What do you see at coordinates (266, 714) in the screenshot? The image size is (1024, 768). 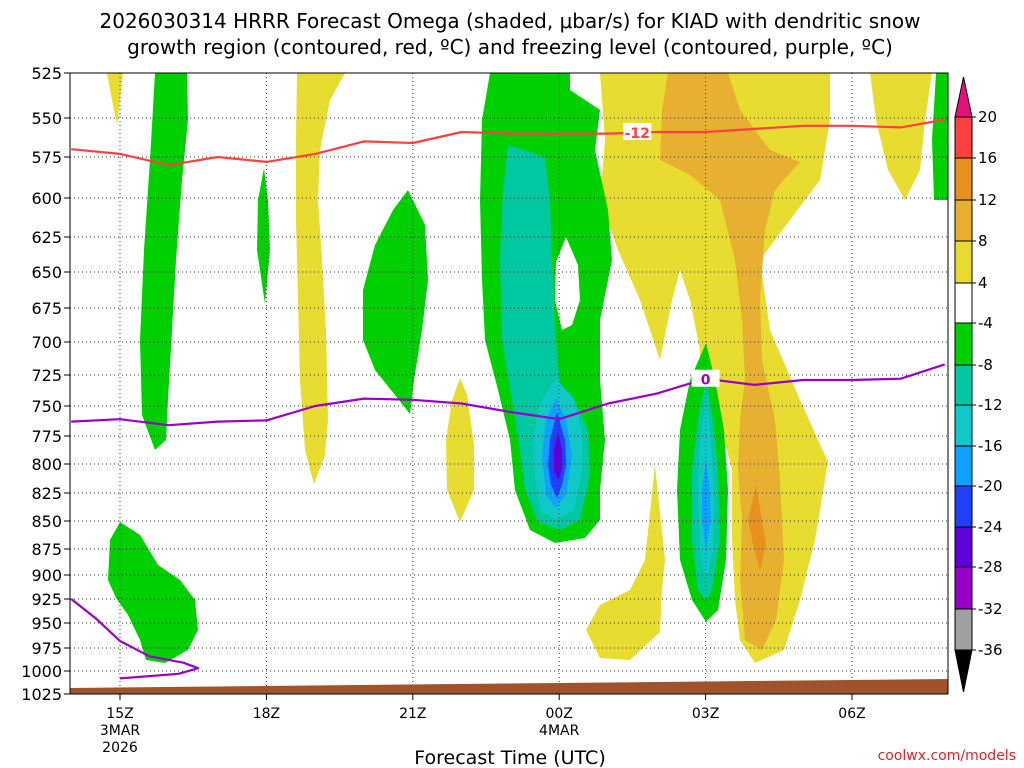 I see `x-tick-label: 18Z` at bounding box center [266, 714].